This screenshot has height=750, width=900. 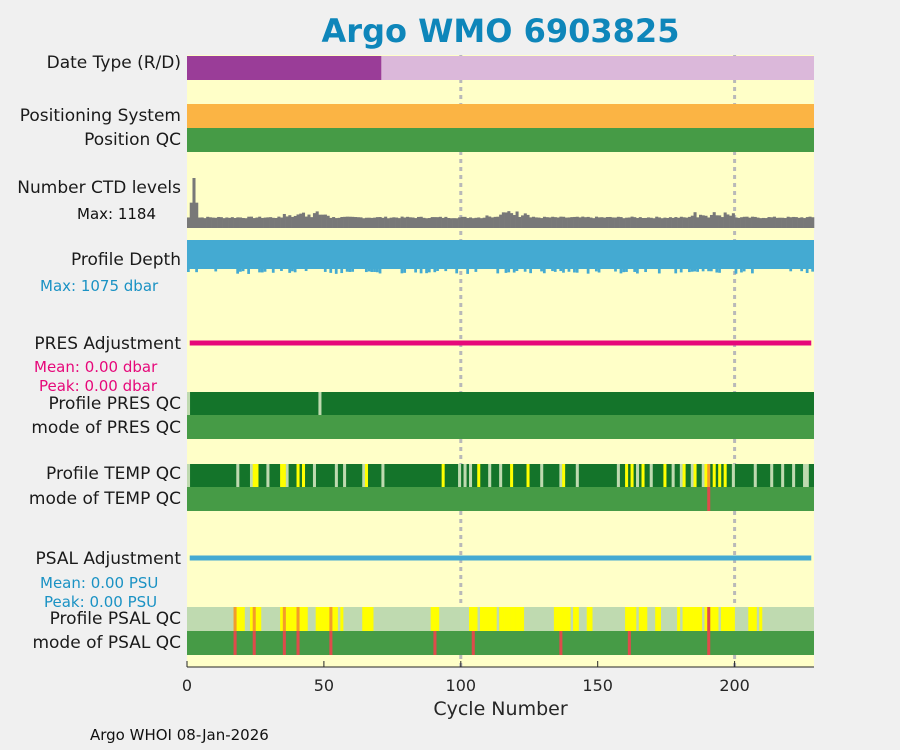 I want to click on footer-credit: Argo WHOI 08-Jan-2026, so click(x=179, y=735).